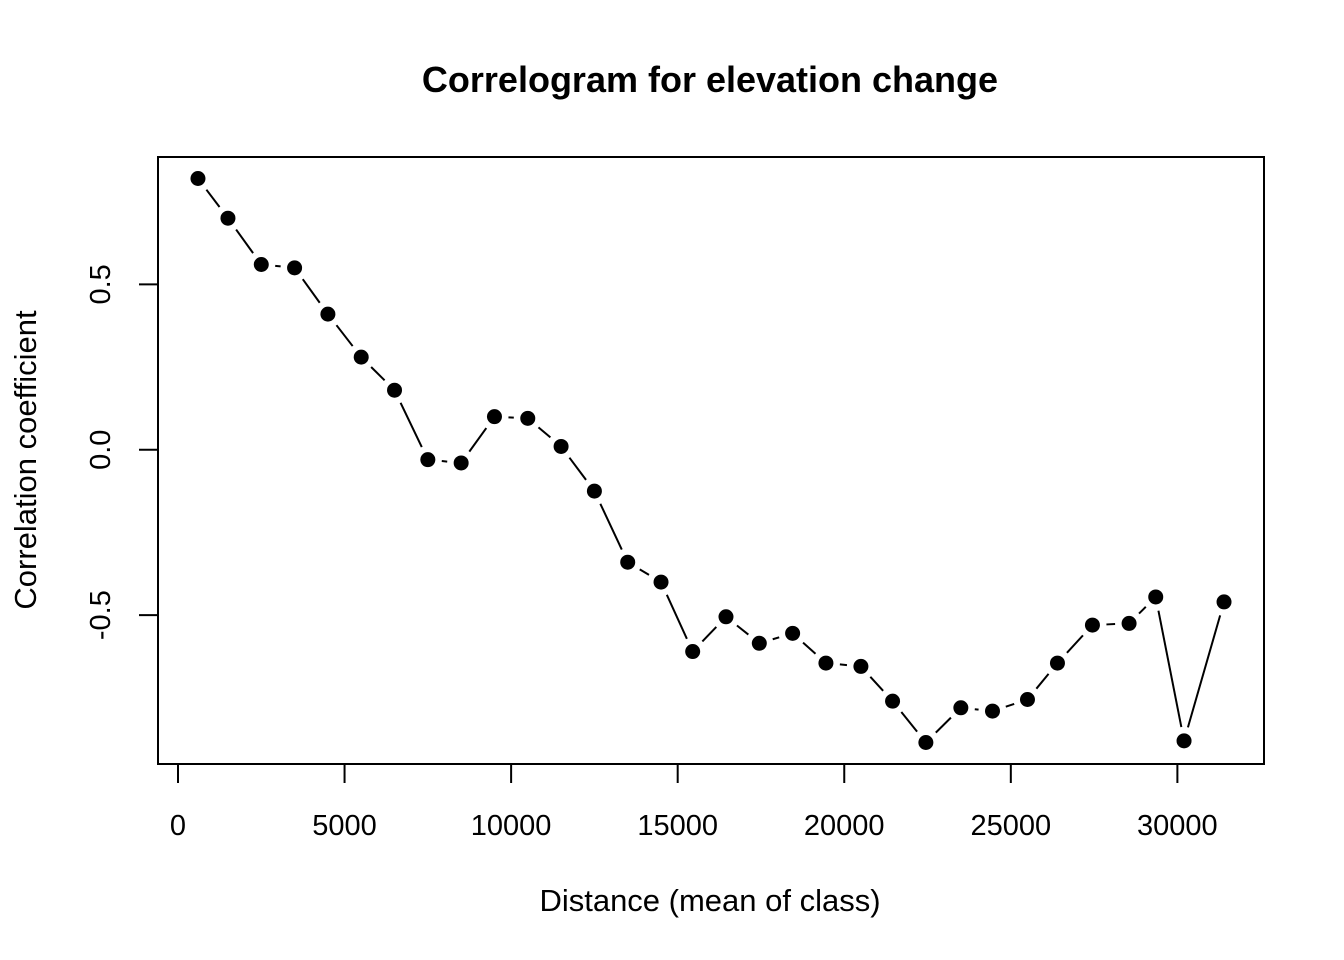 The image size is (1344, 960). What do you see at coordinates (344, 826) in the screenshot?
I see `x-tick-label: 5000` at bounding box center [344, 826].